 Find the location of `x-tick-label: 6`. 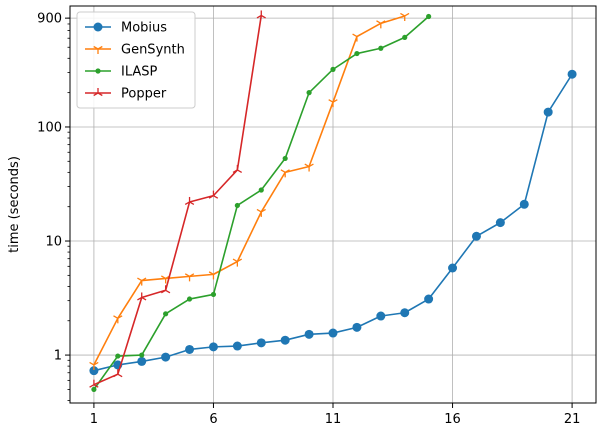

x-tick-label: 6 is located at coordinates (213, 419).